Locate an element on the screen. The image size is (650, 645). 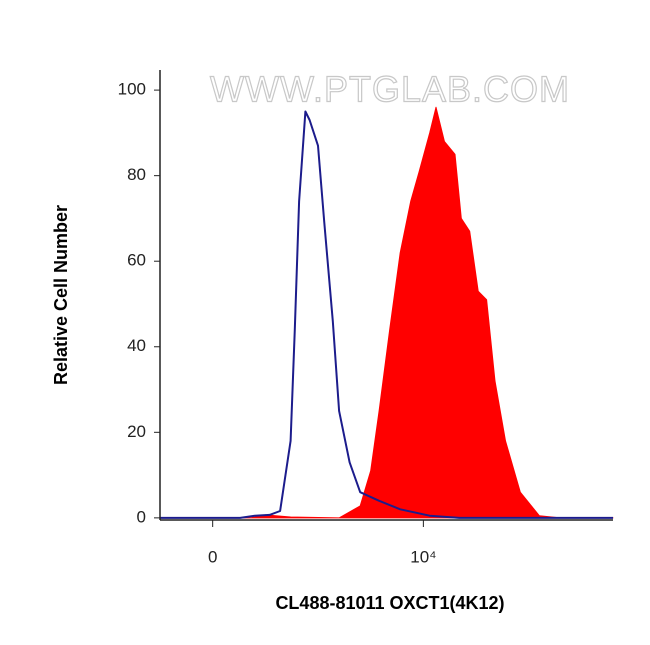
y-tick-label: 80 is located at coordinates (136, 174).